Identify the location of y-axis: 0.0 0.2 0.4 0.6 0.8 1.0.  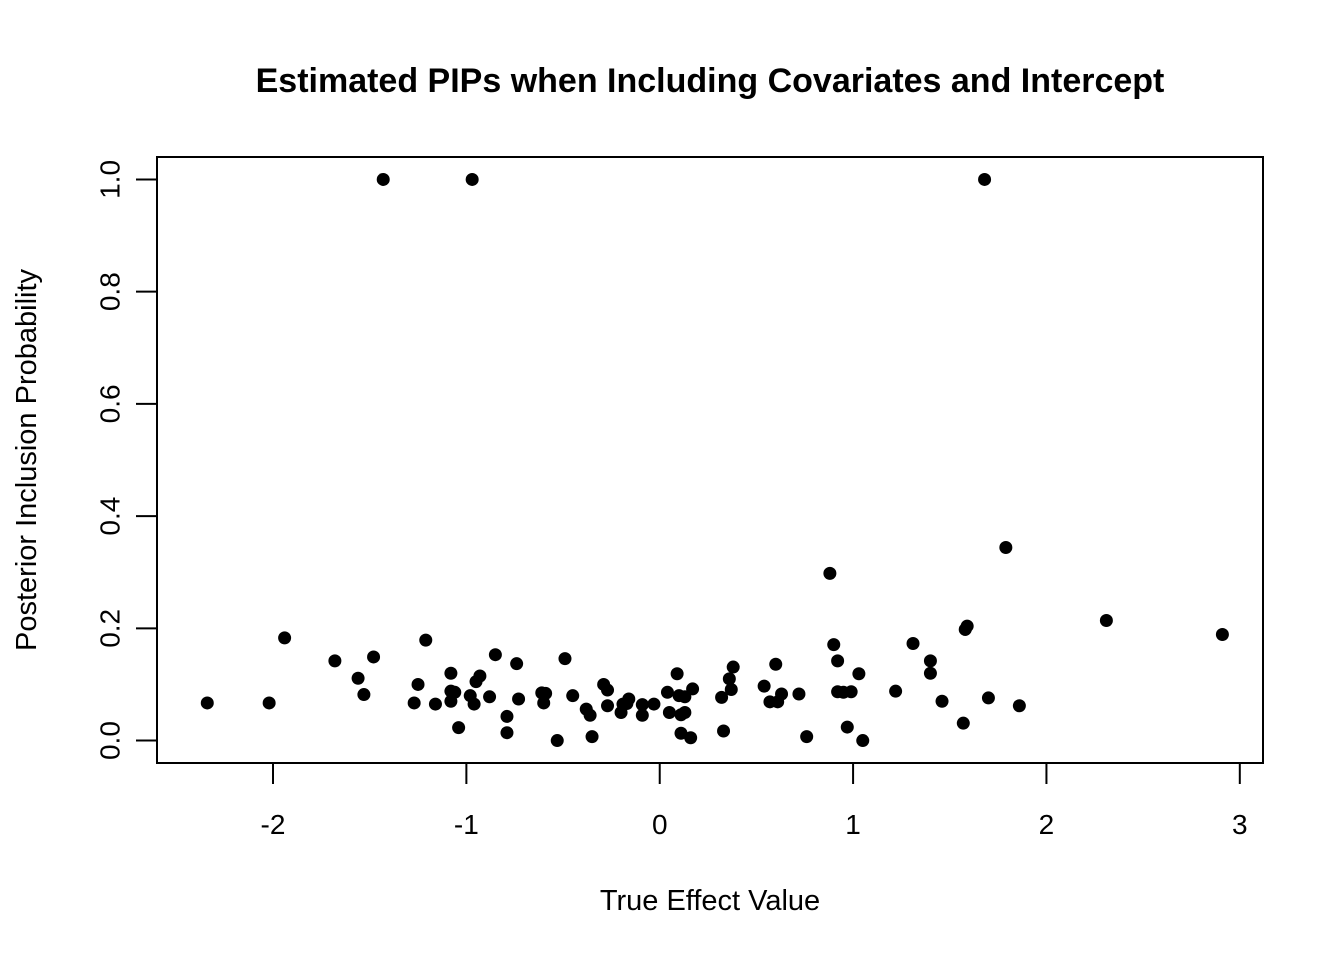
(126, 460).